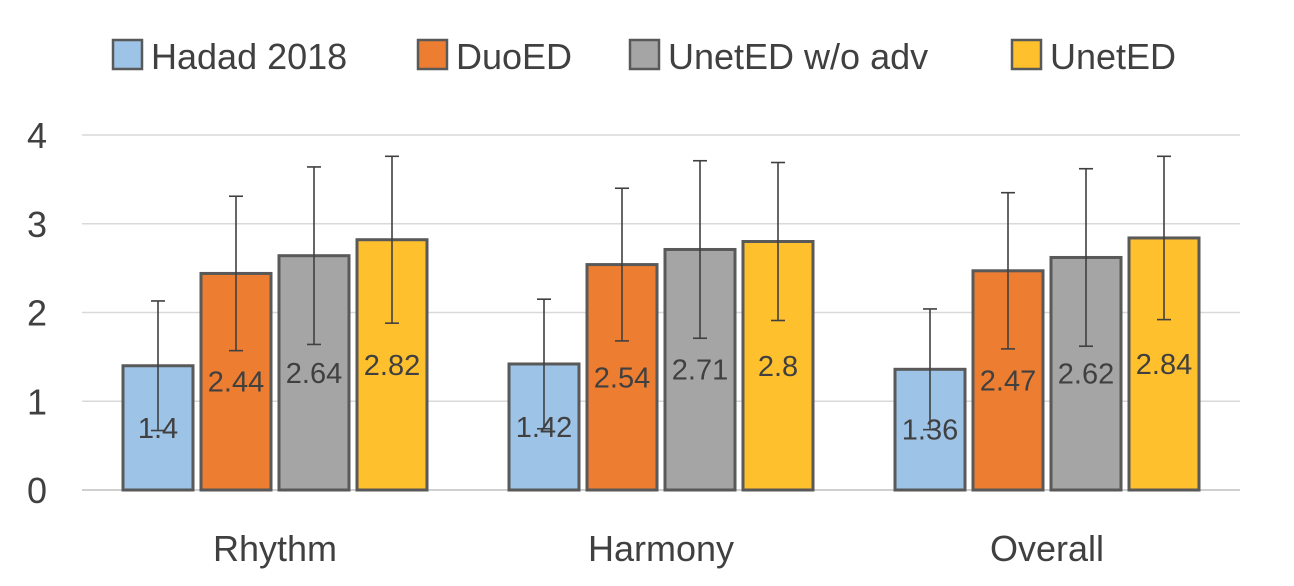 Image resolution: width=1294 pixels, height=586 pixels. Describe the element at coordinates (236, 383) in the screenshot. I see `data-label-rhythm-duoed: 2.44` at that location.